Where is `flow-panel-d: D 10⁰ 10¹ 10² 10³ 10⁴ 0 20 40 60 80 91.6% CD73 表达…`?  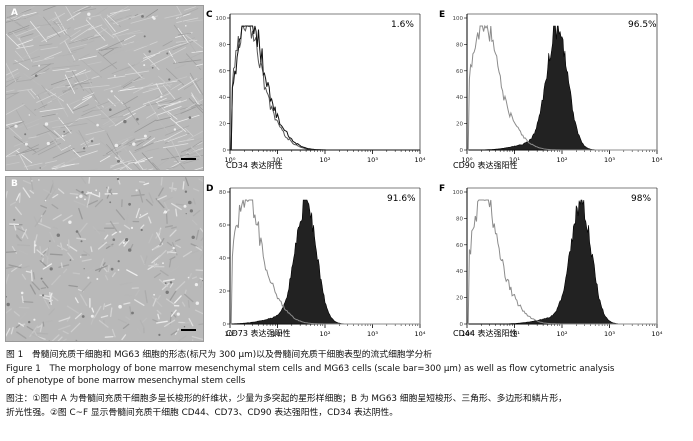
flow-panel-d: D 10⁰ 10¹ 10² 10³ 10⁴ 0 20 40 60 80 91.6% CD73 表达… is located at coordinates (316, 260).